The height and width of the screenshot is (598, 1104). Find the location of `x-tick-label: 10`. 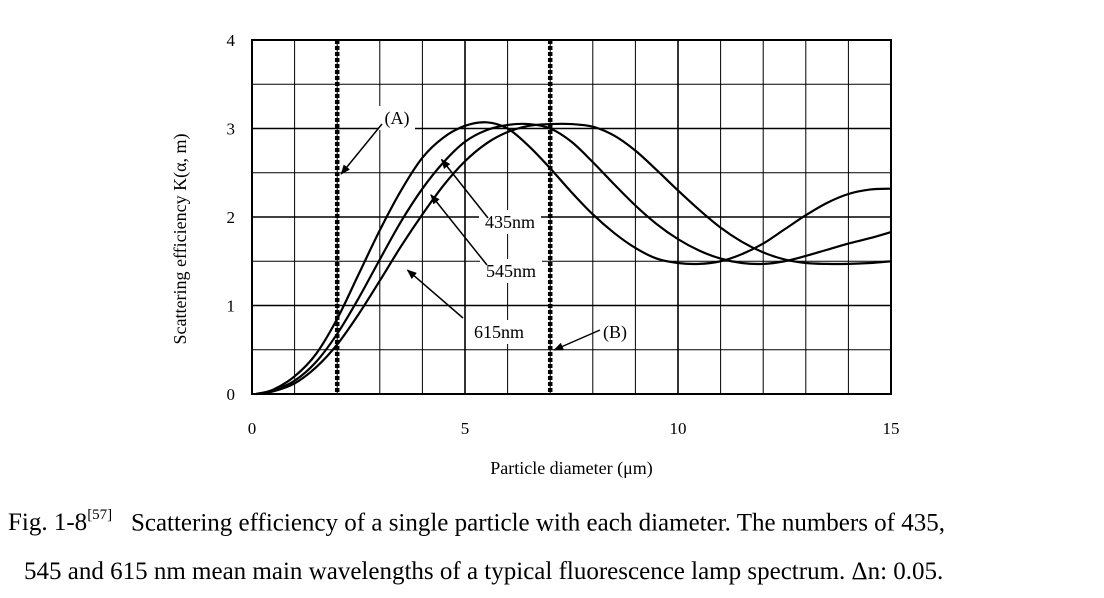

x-tick-label: 10 is located at coordinates (678, 428).